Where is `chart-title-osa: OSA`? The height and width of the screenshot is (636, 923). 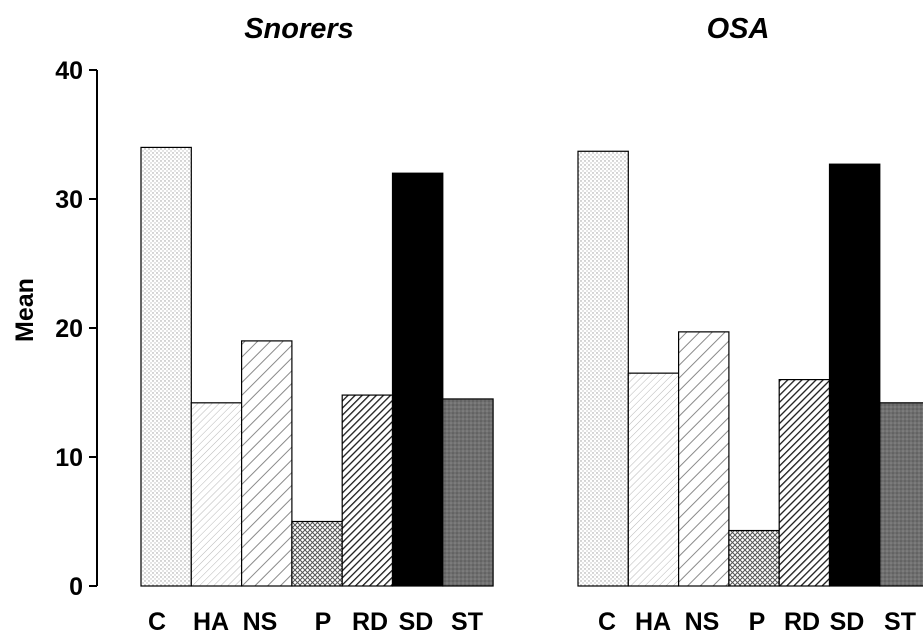
chart-title-osa: OSA is located at coordinates (738, 29).